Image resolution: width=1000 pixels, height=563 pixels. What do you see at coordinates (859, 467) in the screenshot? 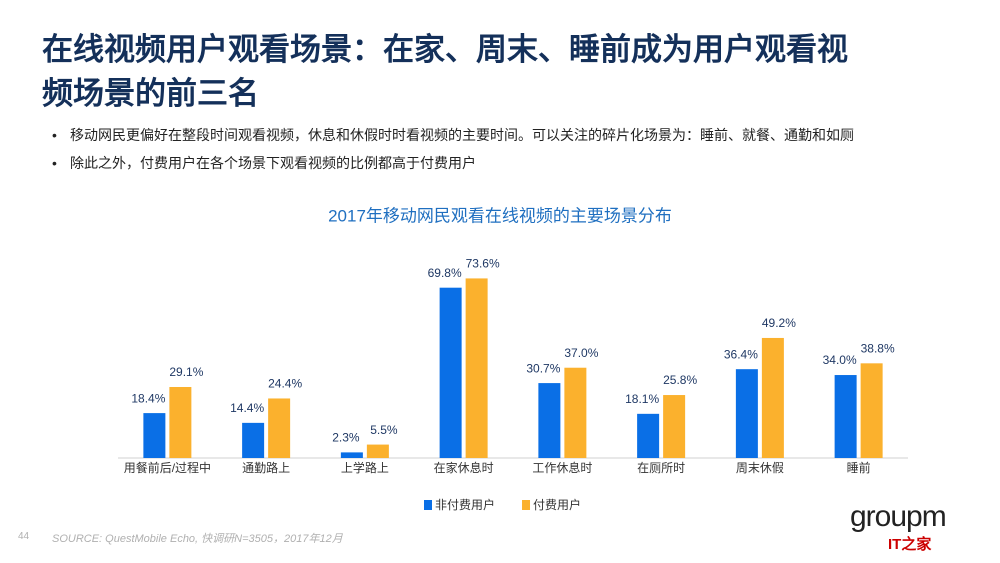
I see `x-tick-label: 睡前` at bounding box center [859, 467].